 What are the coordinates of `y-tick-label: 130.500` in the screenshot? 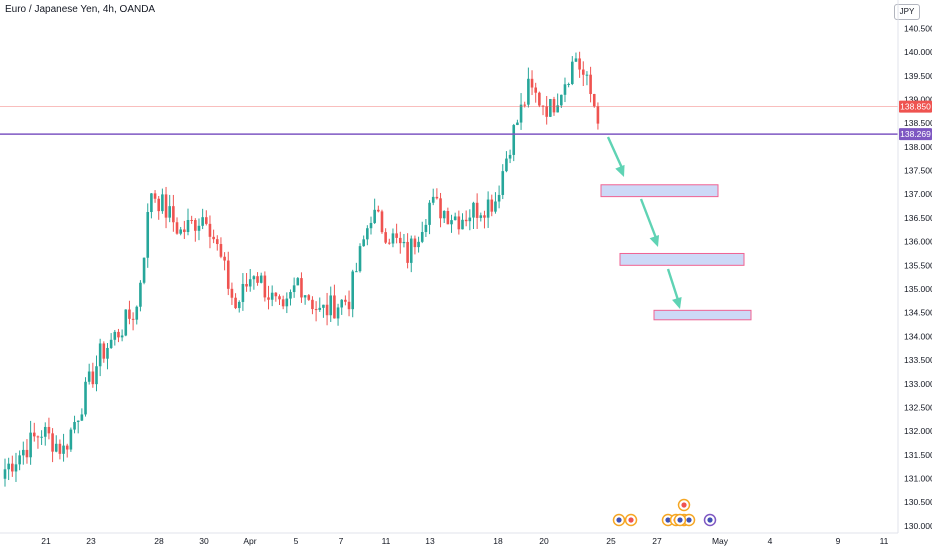 It's located at (918, 502).